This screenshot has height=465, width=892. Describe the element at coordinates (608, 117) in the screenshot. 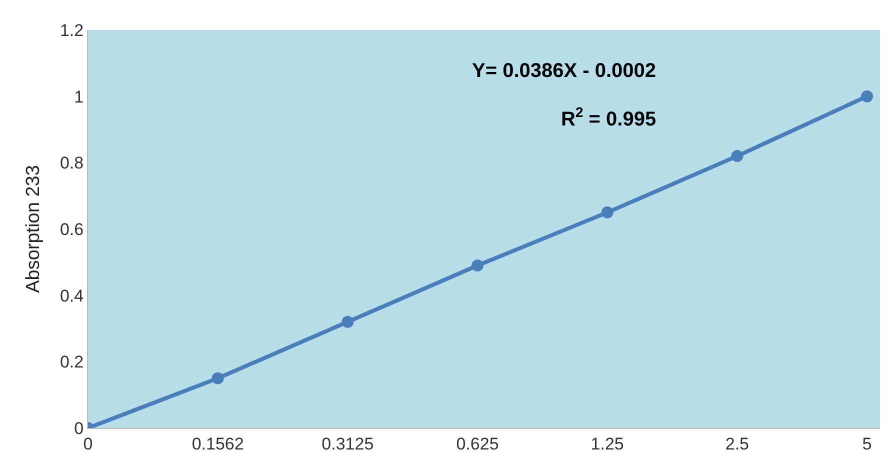

I see `annotation: R$^{2}$ = 0.995` at that location.